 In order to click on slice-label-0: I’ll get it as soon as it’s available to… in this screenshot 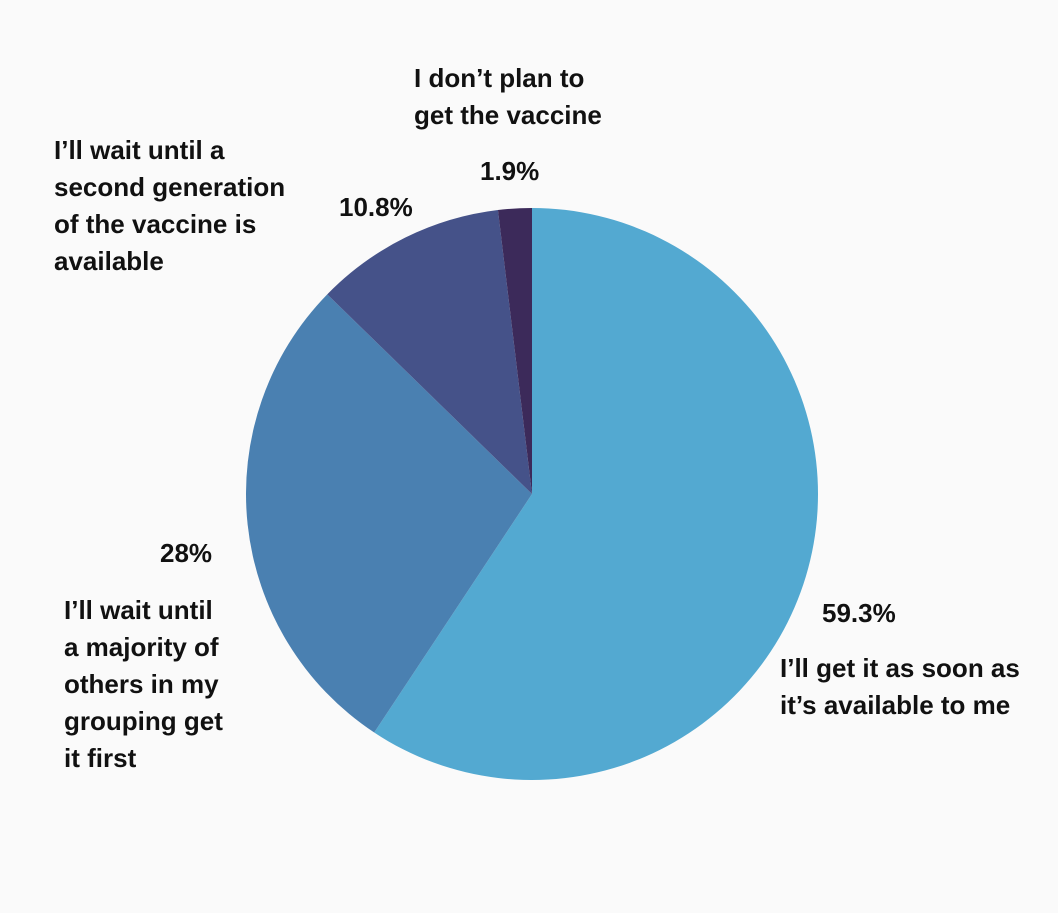, I will do `click(900, 686)`.